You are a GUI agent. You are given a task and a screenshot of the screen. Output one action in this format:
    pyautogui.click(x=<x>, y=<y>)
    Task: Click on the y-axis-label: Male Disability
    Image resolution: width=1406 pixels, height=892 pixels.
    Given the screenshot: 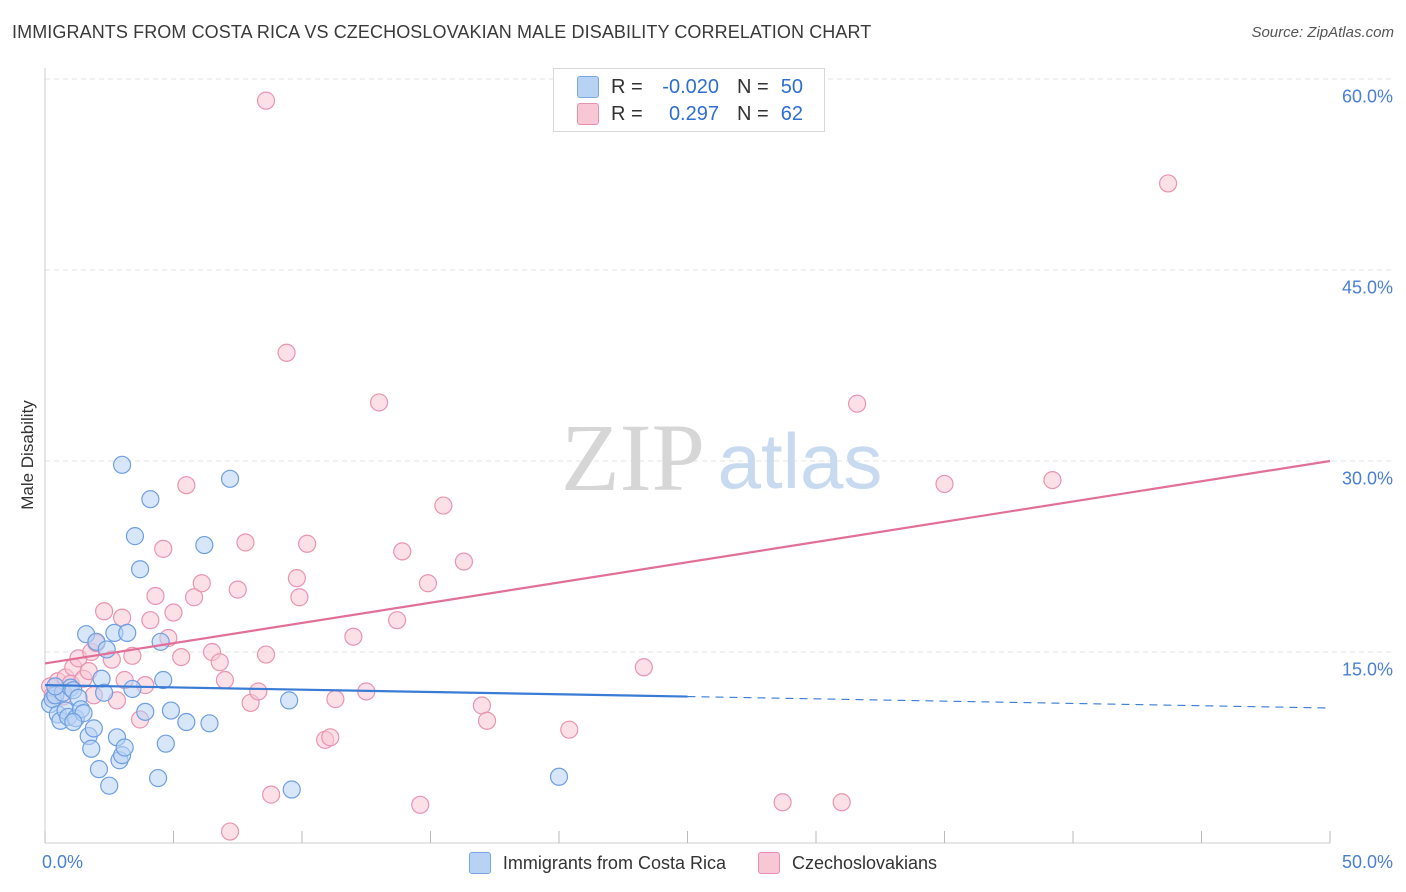 What is the action you would take?
    pyautogui.click(x=27, y=455)
    